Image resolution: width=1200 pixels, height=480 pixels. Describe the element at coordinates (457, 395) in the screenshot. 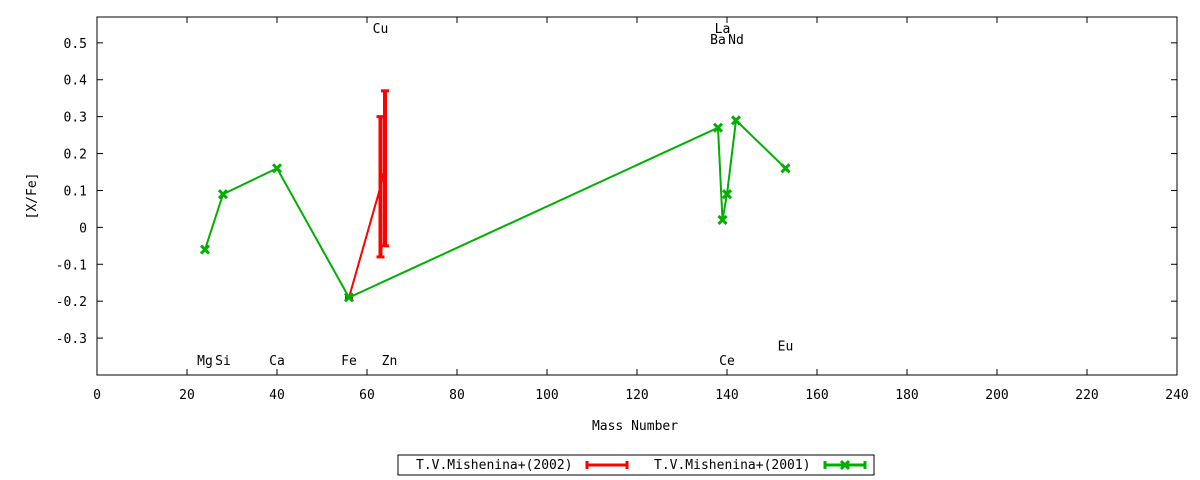

I see `x-tick-label: 80` at that location.